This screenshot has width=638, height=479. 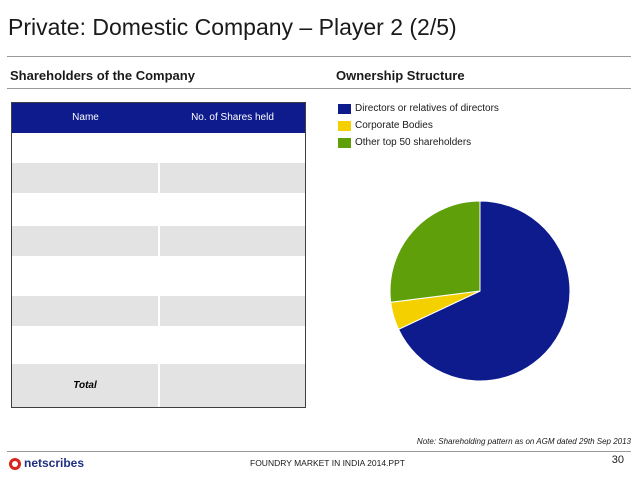 I want to click on footer-divider, so click(x=319, y=451).